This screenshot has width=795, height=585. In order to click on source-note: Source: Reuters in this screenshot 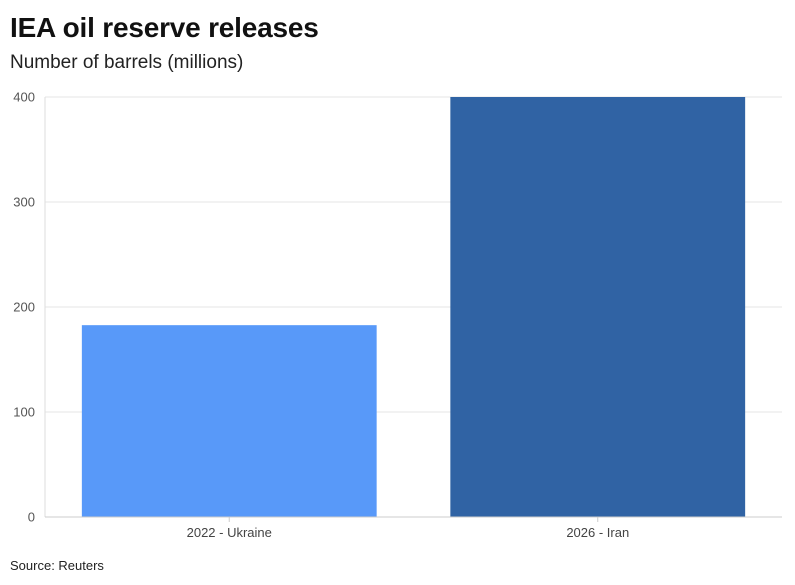, I will do `click(57, 565)`.